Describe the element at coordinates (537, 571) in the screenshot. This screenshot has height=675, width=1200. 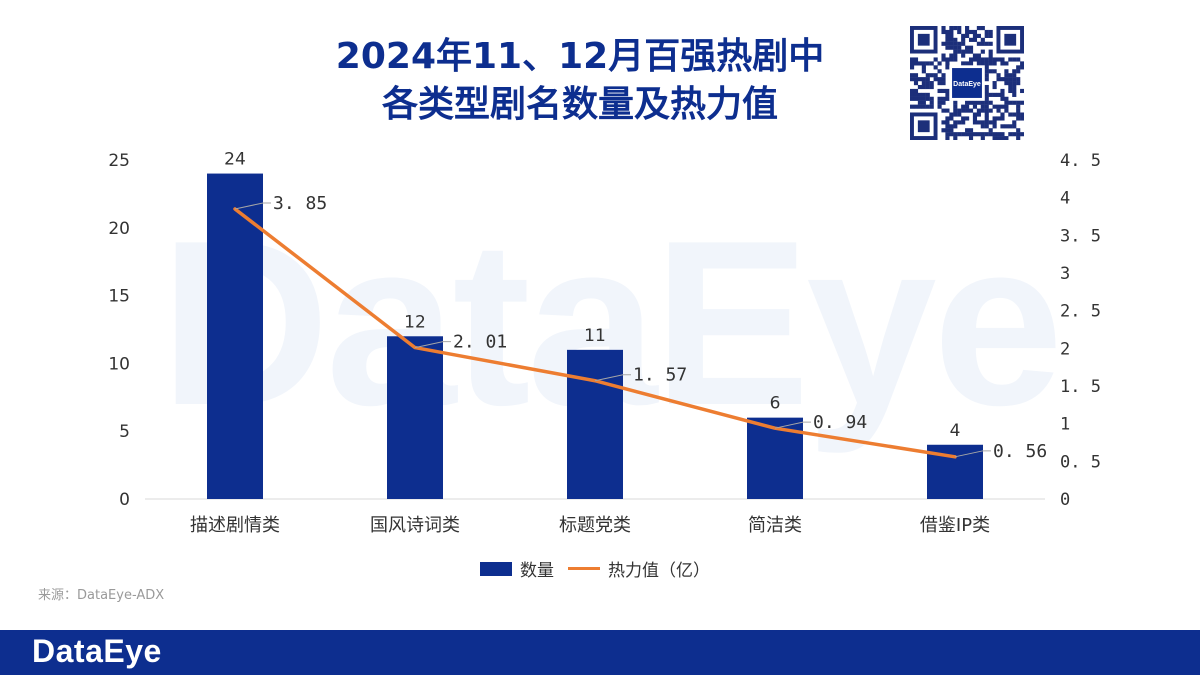
I see `legend-bar-label: 数量` at that location.